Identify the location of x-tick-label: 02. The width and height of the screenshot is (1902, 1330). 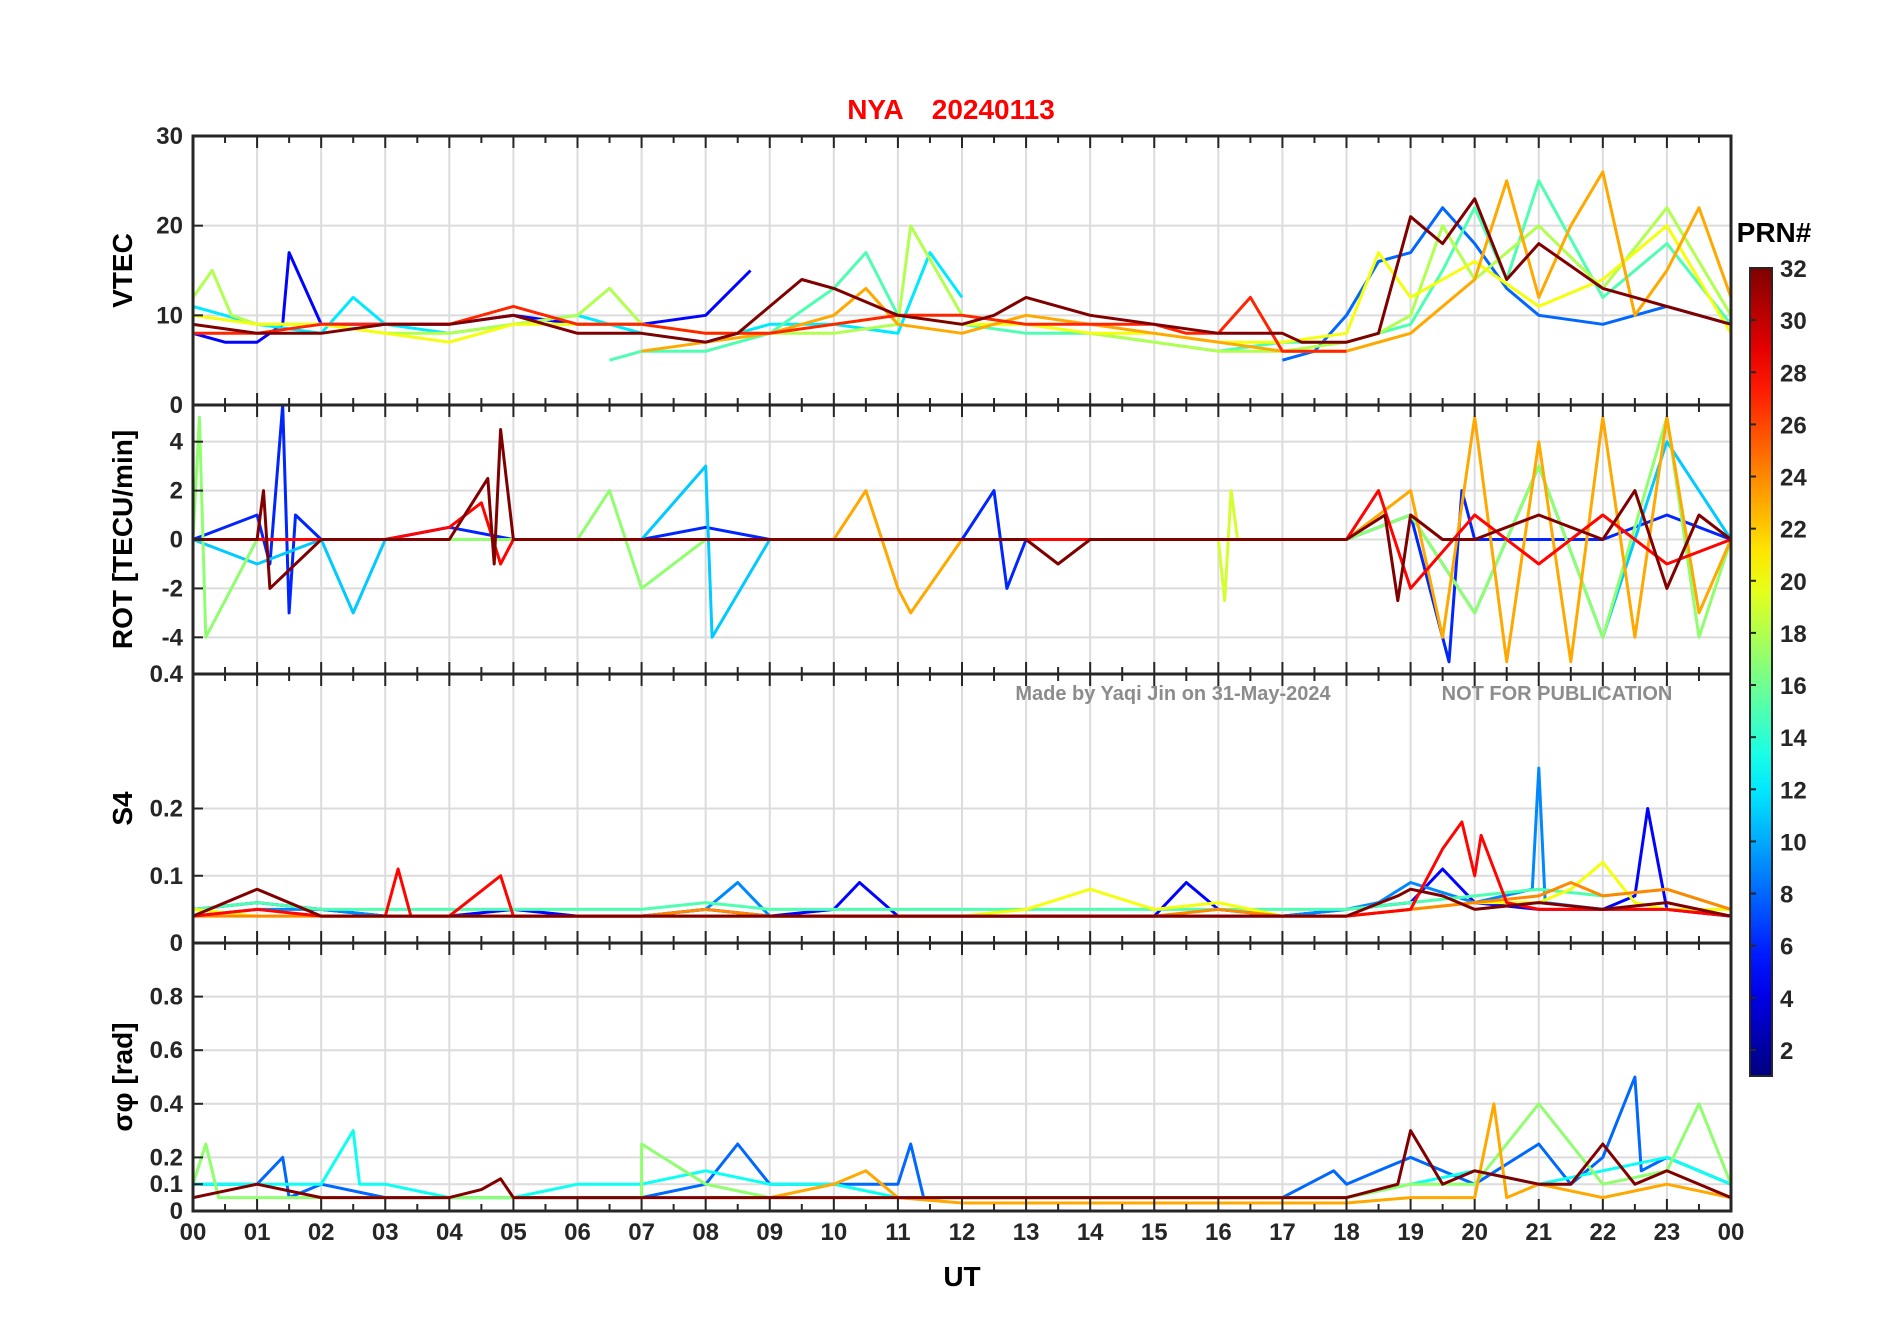
(321, 1232).